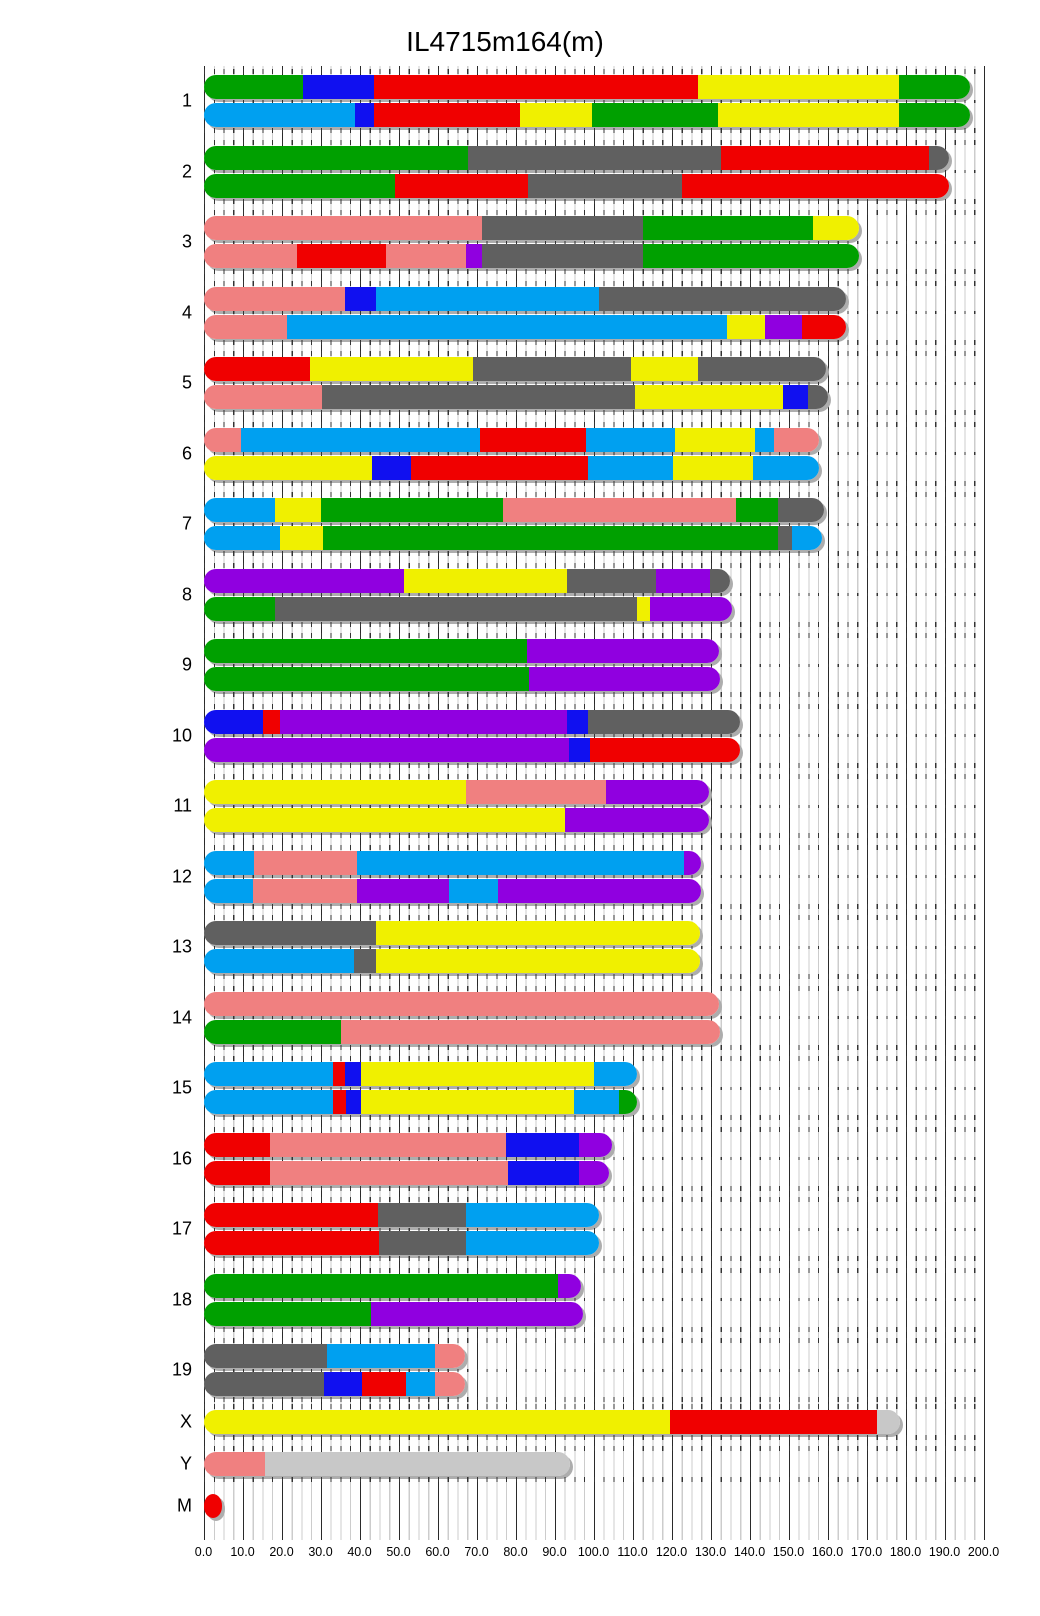  What do you see at coordinates (186, 171) in the screenshot?
I see `chromosome-label-2: 2` at bounding box center [186, 171].